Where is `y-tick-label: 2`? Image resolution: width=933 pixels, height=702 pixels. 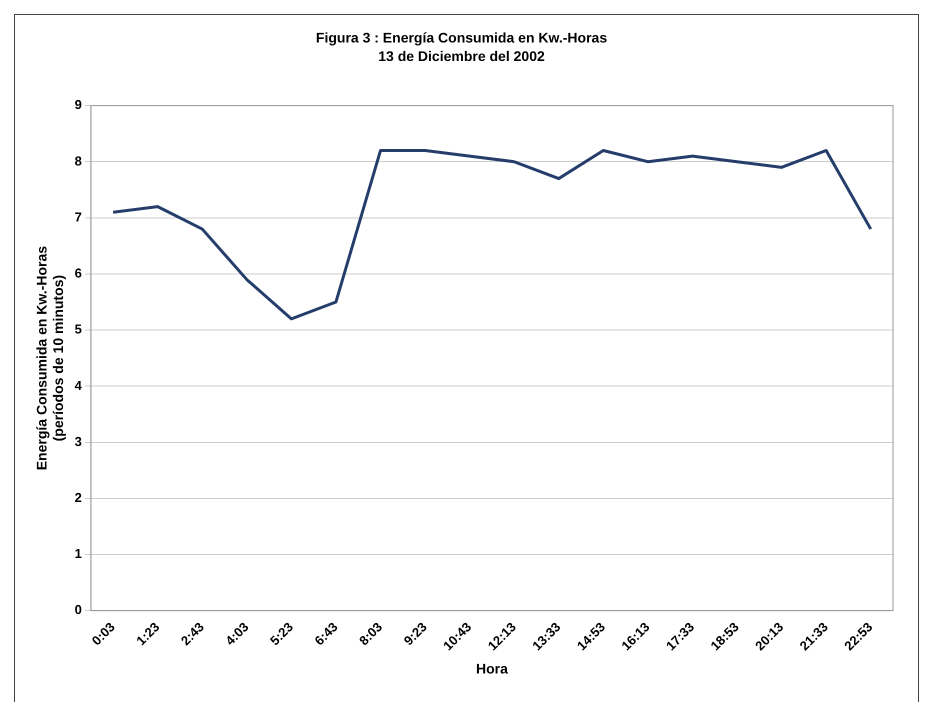
y-tick-label: 2 is located at coordinates (78, 497).